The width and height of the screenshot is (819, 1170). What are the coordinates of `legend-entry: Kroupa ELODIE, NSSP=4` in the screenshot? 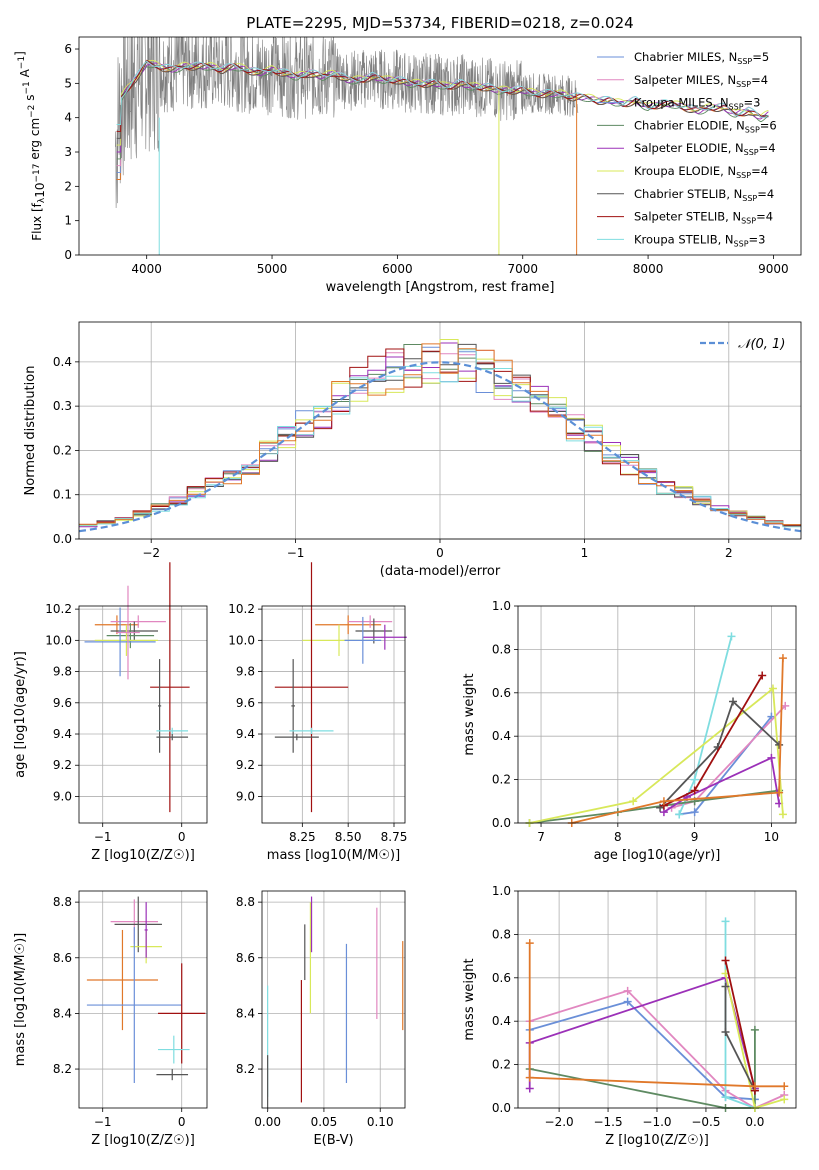 It's located at (701, 172).